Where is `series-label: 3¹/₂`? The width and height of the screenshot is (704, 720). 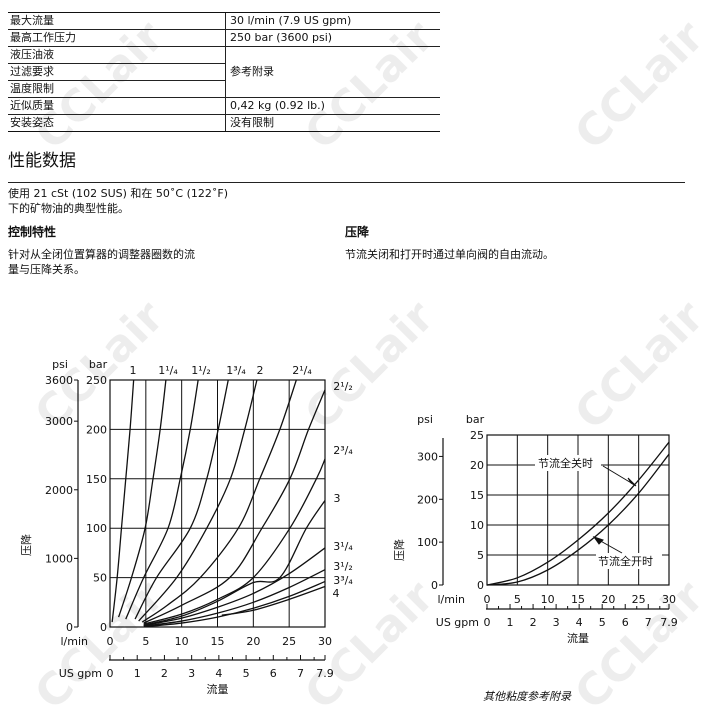 series-label: 3¹/₂ is located at coordinates (343, 566).